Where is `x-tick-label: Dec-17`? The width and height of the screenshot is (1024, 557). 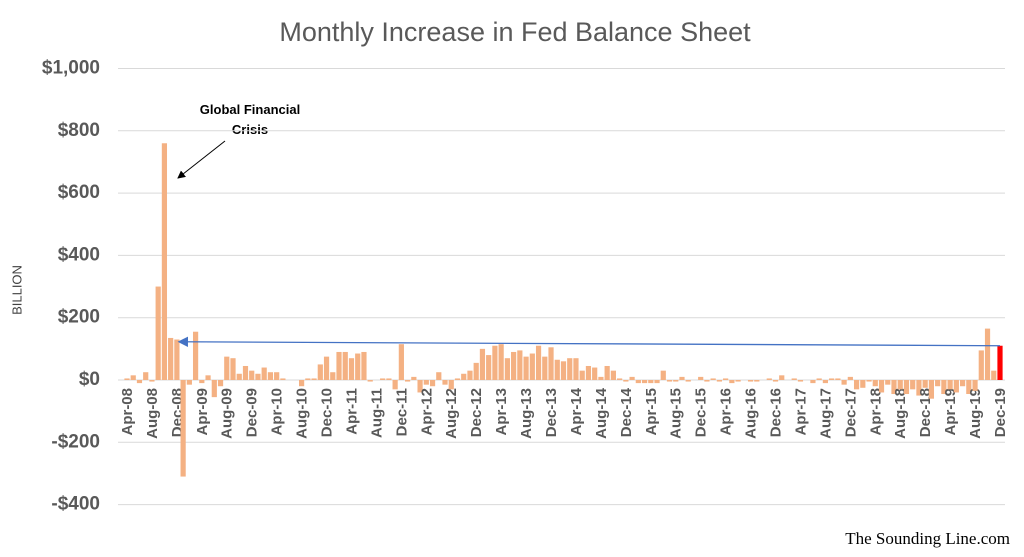 x-tick-label: Dec-17 is located at coordinates (850, 412).